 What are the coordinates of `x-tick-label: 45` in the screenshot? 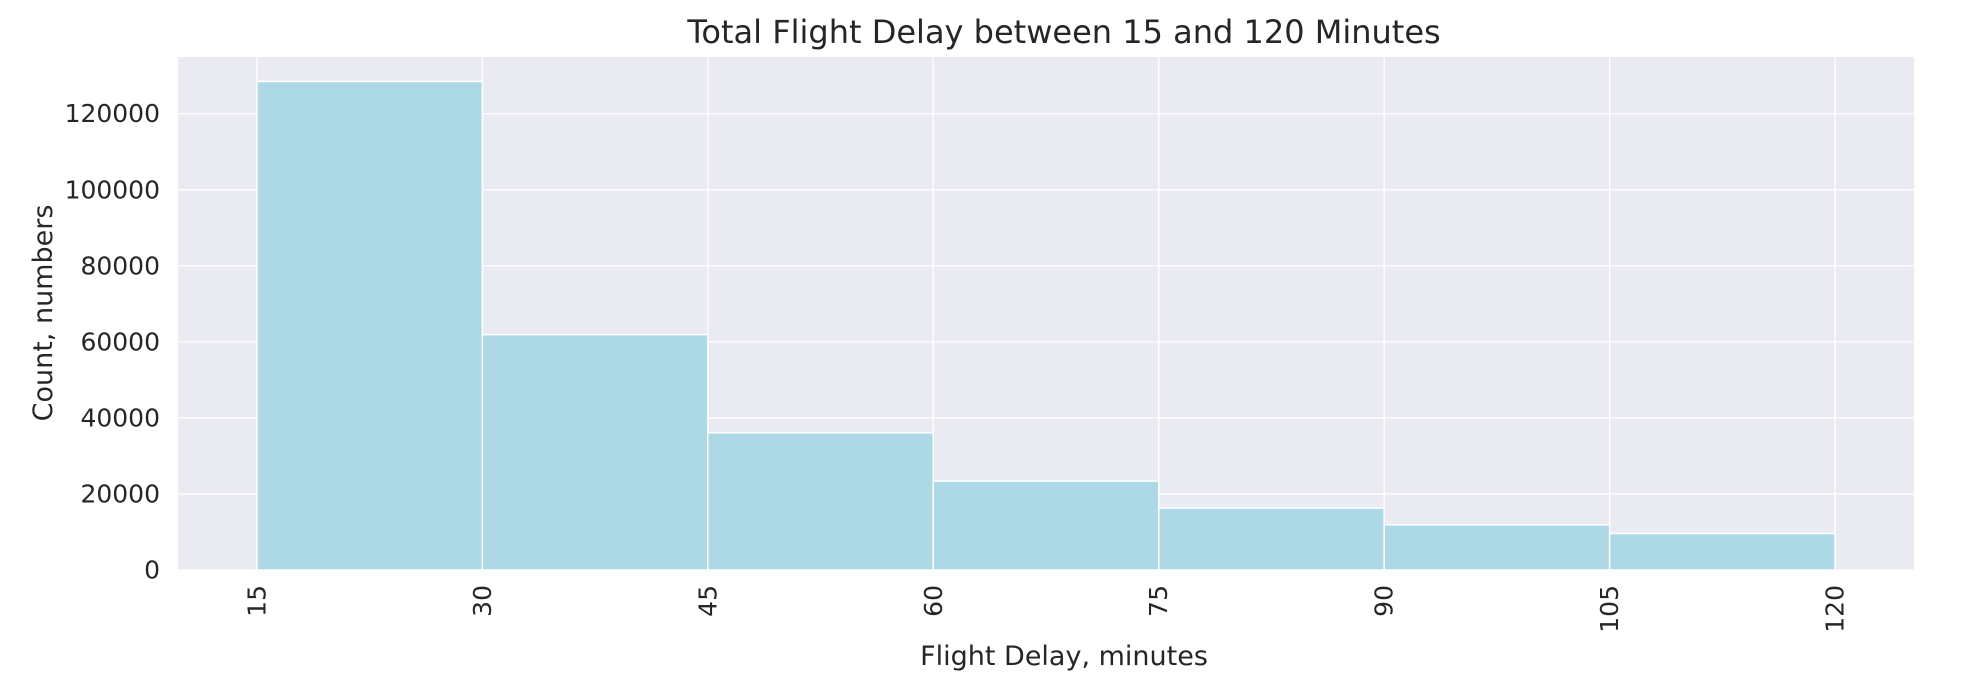 It's located at (707, 601).